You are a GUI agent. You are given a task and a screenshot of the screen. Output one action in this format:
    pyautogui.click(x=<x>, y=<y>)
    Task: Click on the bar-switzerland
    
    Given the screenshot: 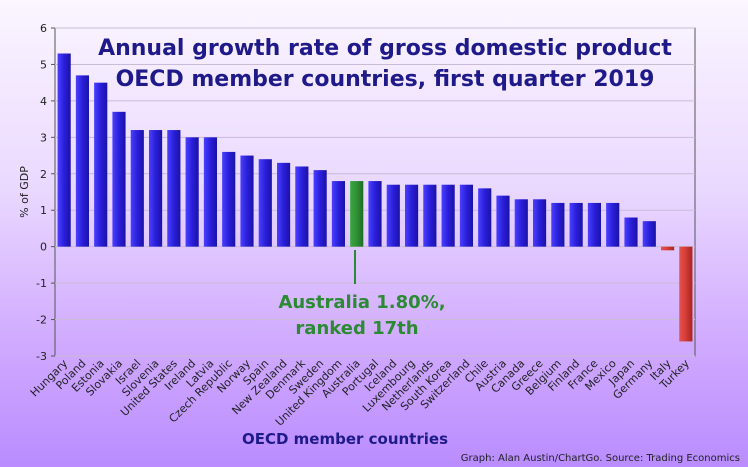 What is the action you would take?
    pyautogui.click(x=466, y=215)
    